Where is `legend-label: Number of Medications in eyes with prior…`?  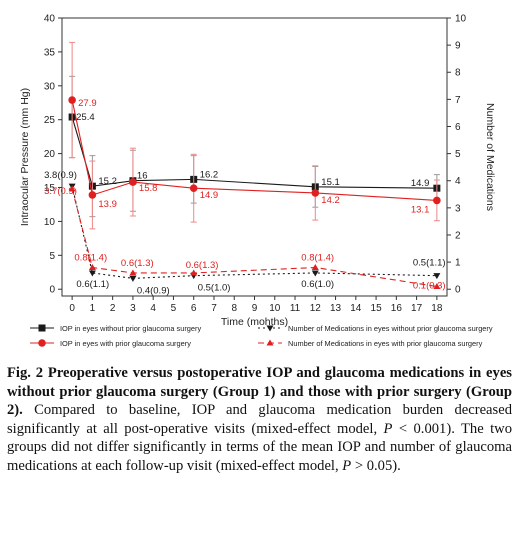 legend-label: Number of Medications in eyes with prior… is located at coordinates (385, 343).